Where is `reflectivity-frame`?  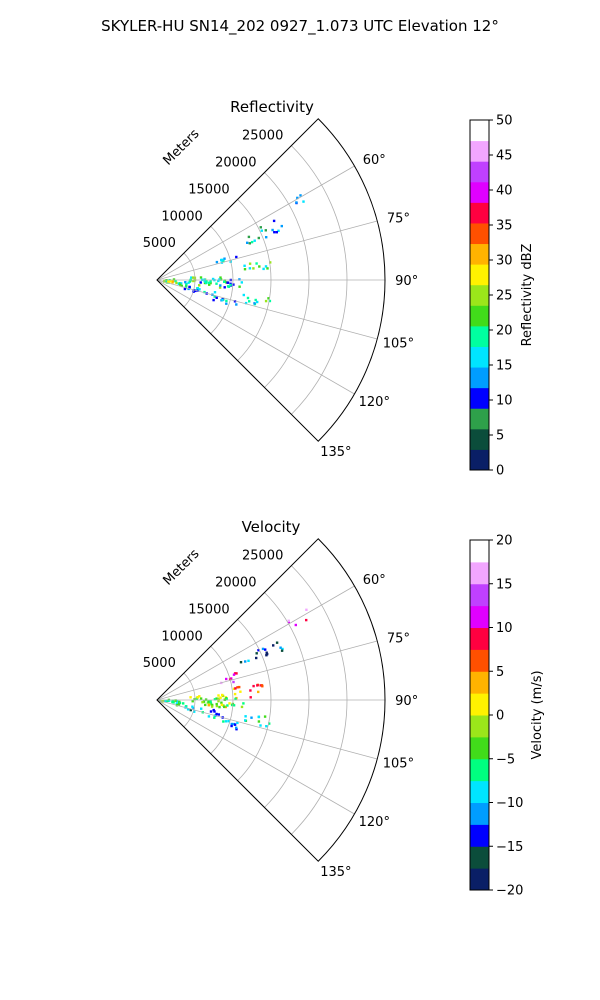
reflectivity-frame is located at coordinates (271, 280).